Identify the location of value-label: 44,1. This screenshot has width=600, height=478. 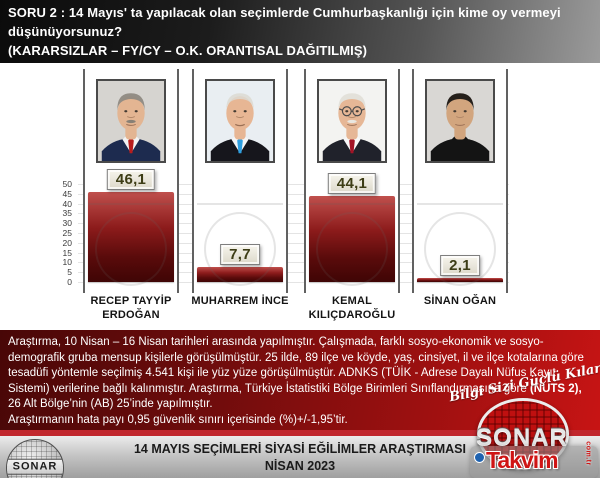
(352, 183).